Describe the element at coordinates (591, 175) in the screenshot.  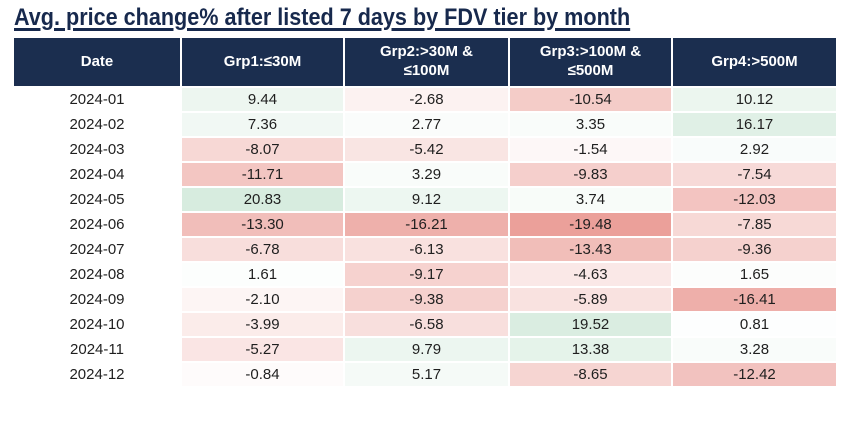
I see `value-cell: -9.83` at that location.